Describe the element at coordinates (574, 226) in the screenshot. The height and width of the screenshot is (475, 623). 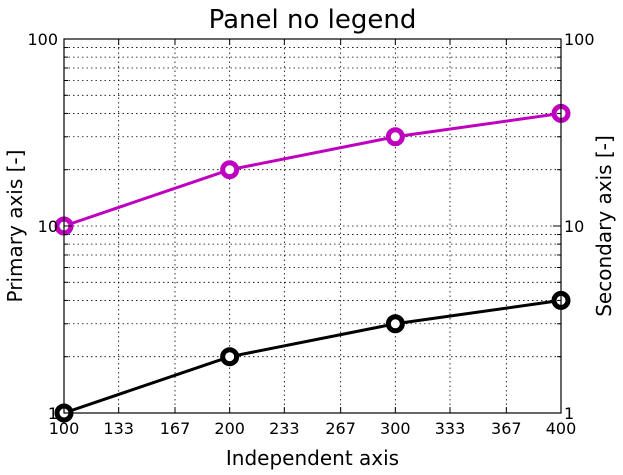
I see `y-tick-label-right: 10` at that location.